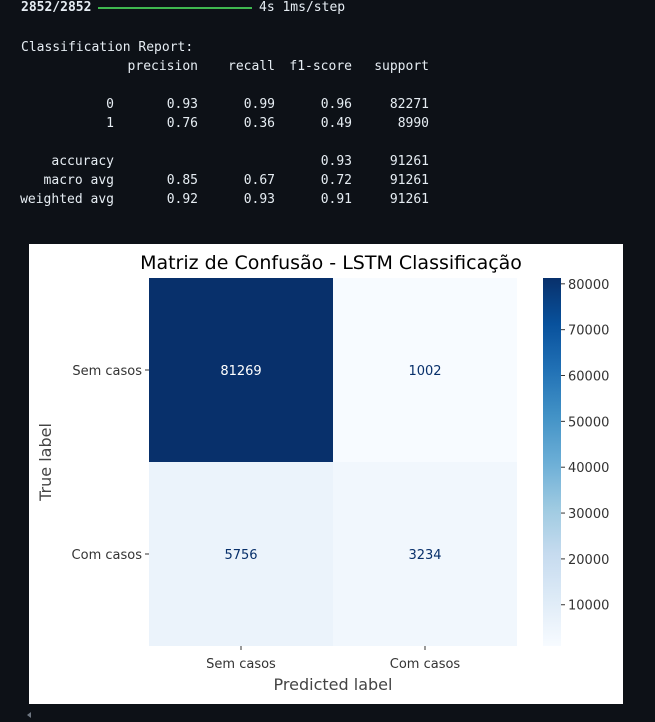 The image size is (655, 722). I want to click on progress-bar, so click(175, 8).